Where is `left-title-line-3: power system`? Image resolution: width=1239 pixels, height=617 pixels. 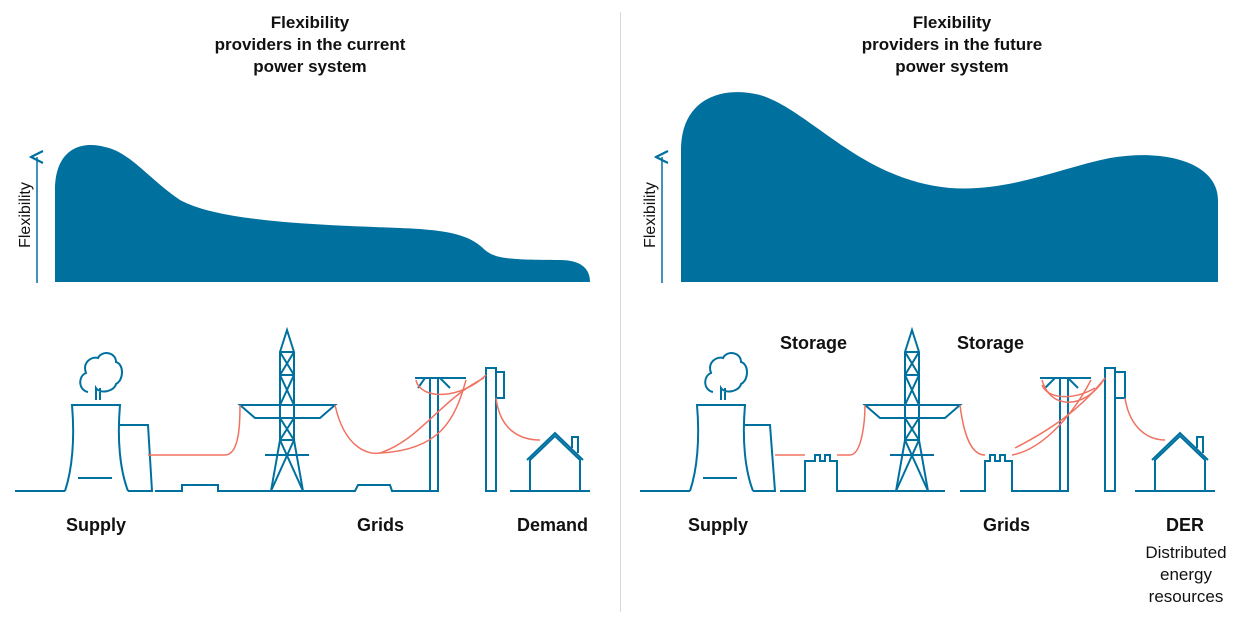
left-title-line-3: power system is located at coordinates (310, 66).